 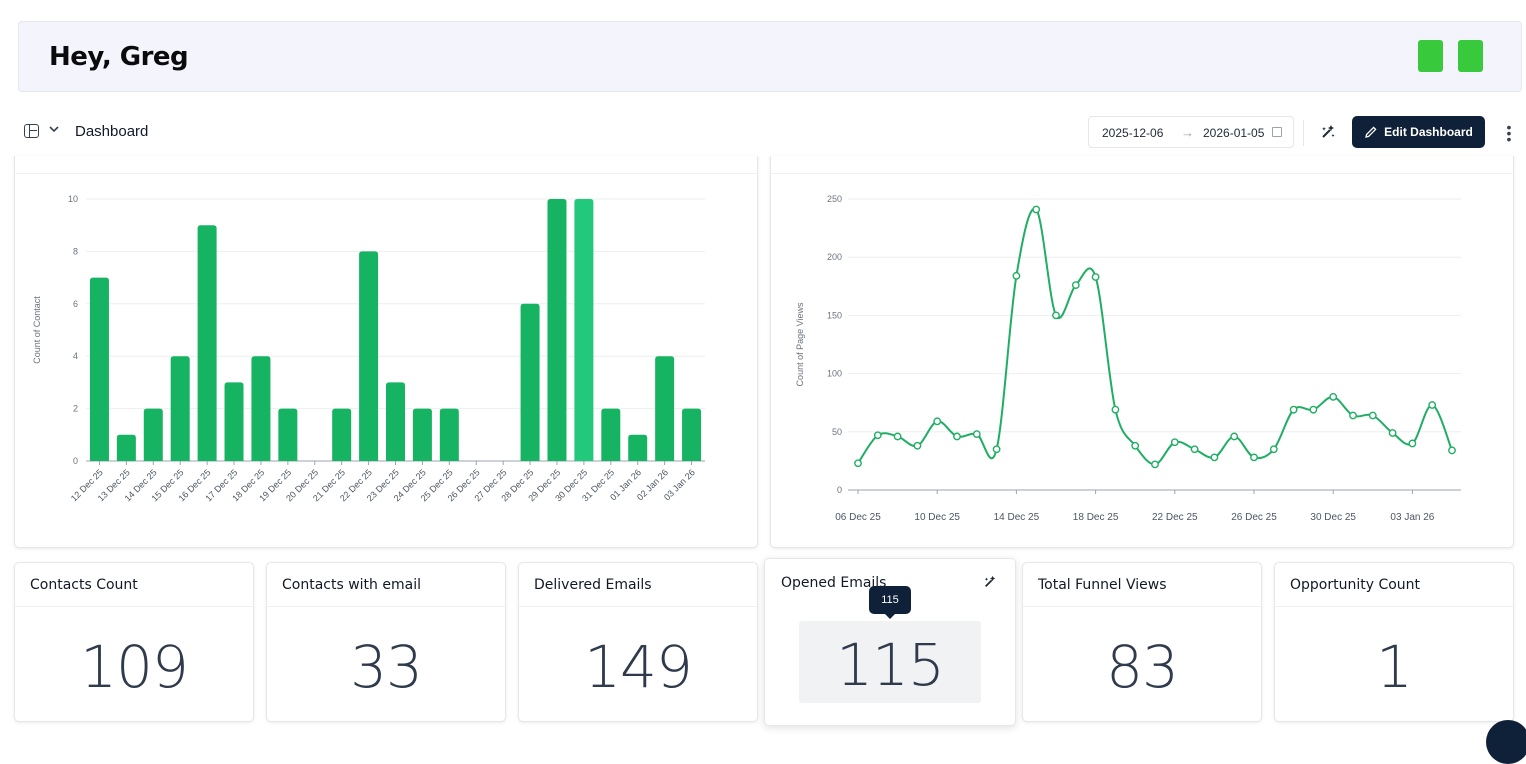 What do you see at coordinates (134, 667) in the screenshot?
I see `stat-value: 109` at bounding box center [134, 667].